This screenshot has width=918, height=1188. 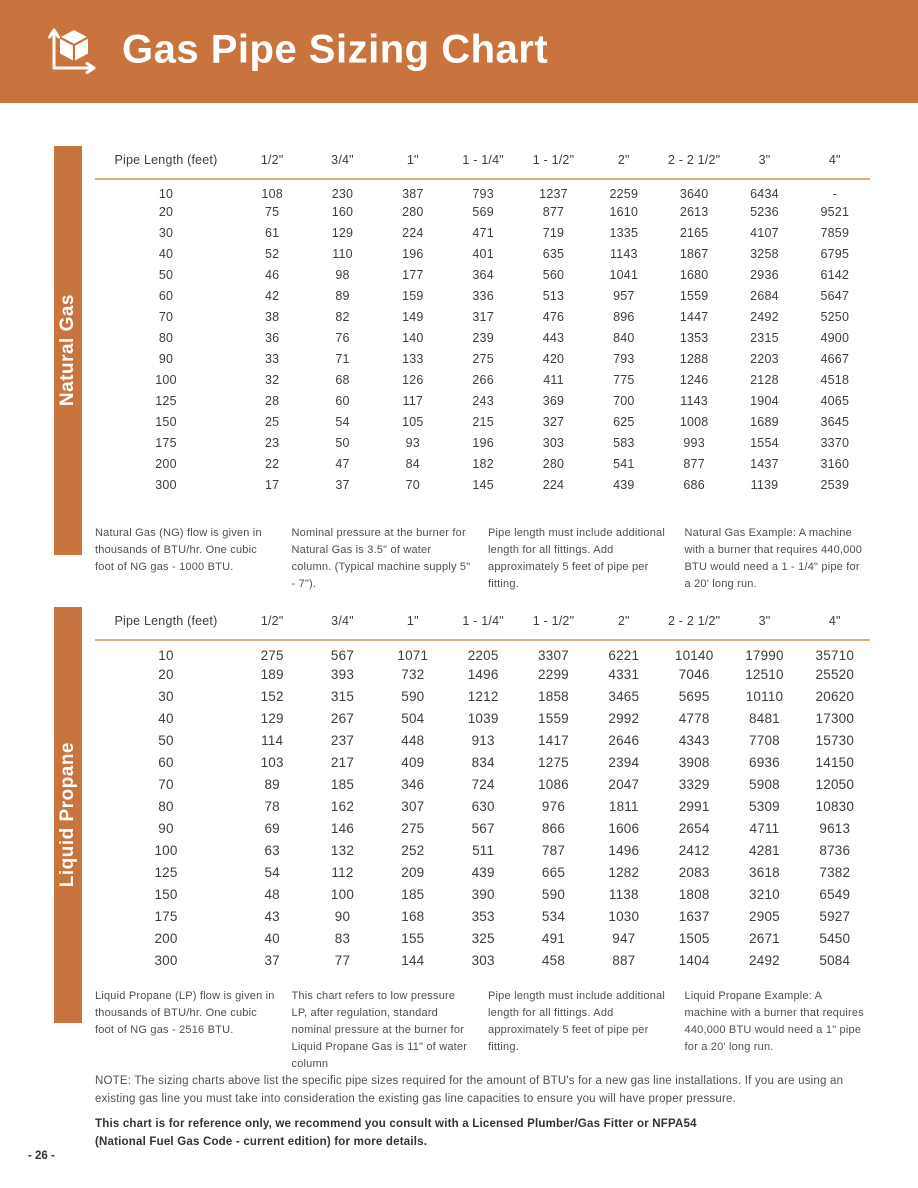 I want to click on capacity-cell: 3329, so click(x=694, y=784).